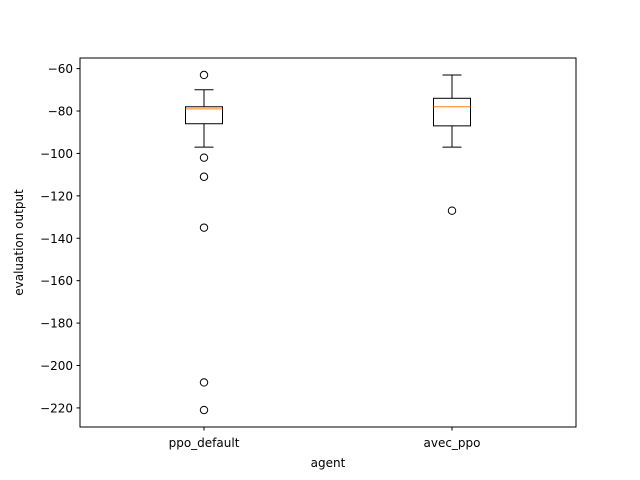  What do you see at coordinates (56, 239) in the screenshot?
I see `y-tick-label: −140` at bounding box center [56, 239].